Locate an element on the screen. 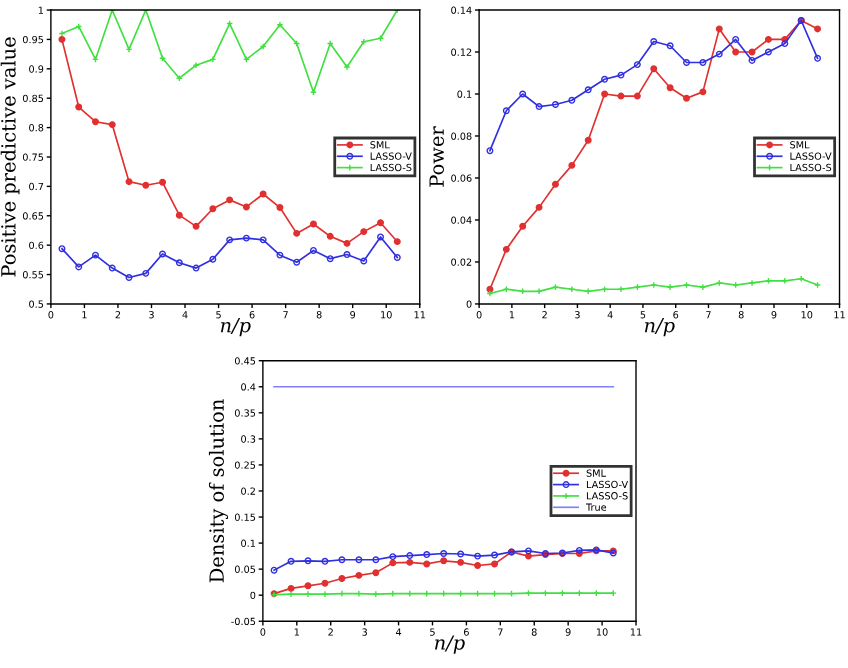 The height and width of the screenshot is (668, 848). y-axis-title: Density of solution is located at coordinates (218, 491).